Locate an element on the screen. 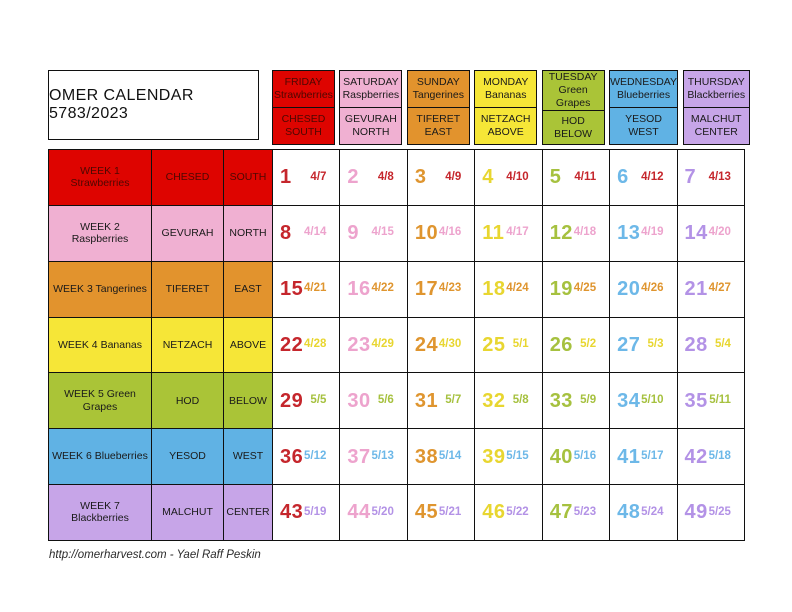 The image size is (792, 612). omer-day-18: 18 4/24 is located at coordinates (509, 289).